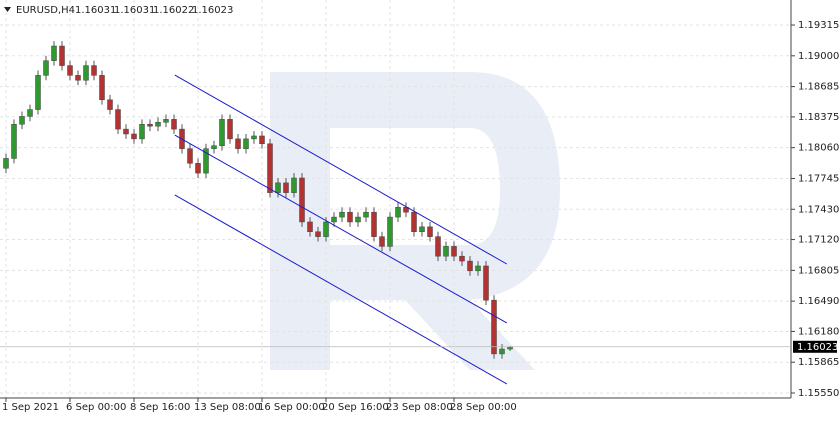 The height and width of the screenshot is (445, 839). What do you see at coordinates (160, 407) in the screenshot?
I see `x-tick-label: 8 Sep 16:00` at bounding box center [160, 407].